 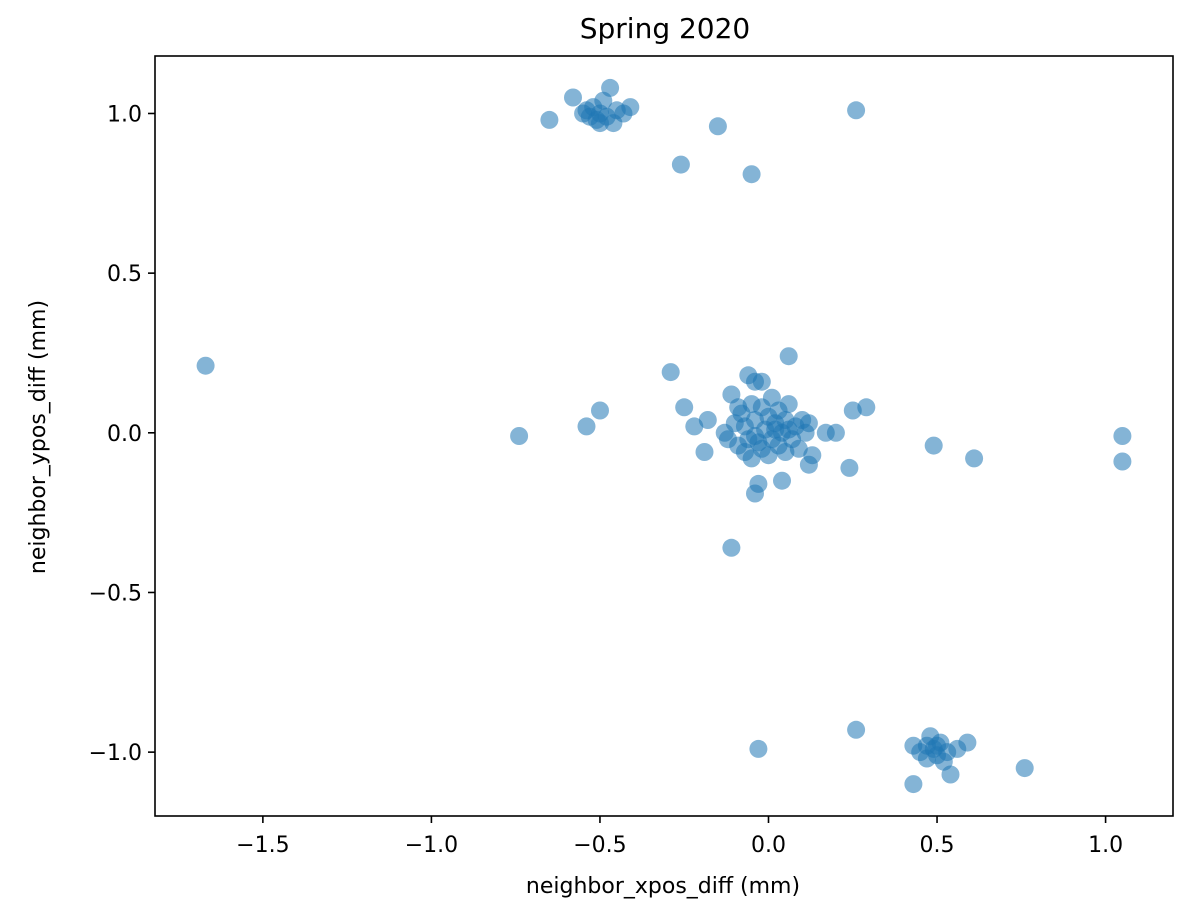 What do you see at coordinates (262, 845) in the screenshot?
I see `x-tick-label: −1.5` at bounding box center [262, 845].